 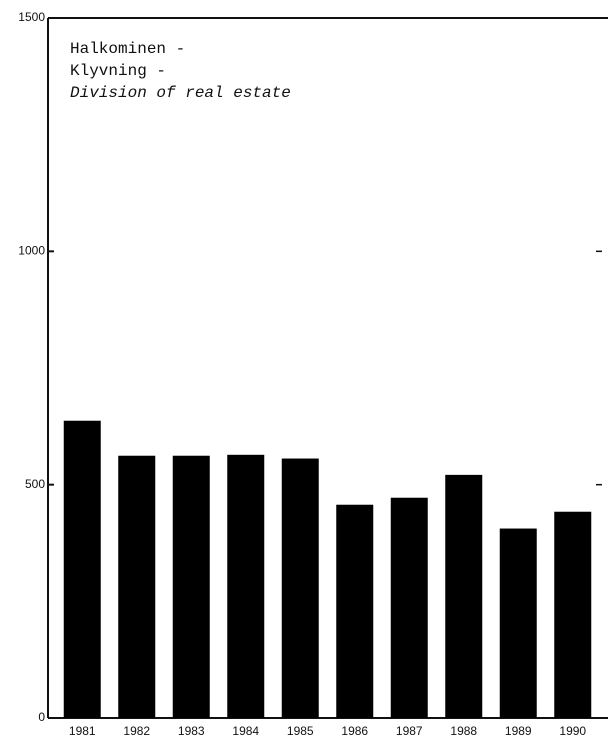 I want to click on x-tick-label: 1983, so click(x=191, y=731).